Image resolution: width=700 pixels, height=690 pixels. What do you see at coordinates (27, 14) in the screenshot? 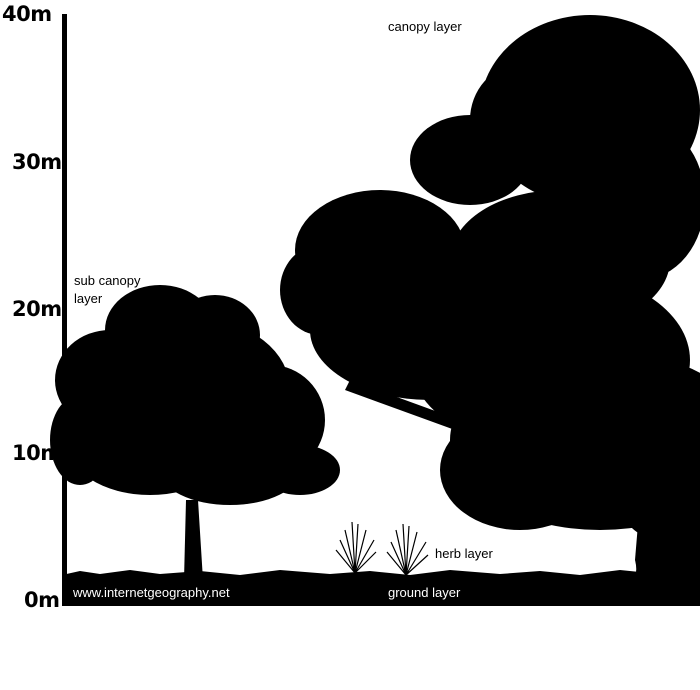
I see `scale-tick-40: 40m` at bounding box center [27, 14].